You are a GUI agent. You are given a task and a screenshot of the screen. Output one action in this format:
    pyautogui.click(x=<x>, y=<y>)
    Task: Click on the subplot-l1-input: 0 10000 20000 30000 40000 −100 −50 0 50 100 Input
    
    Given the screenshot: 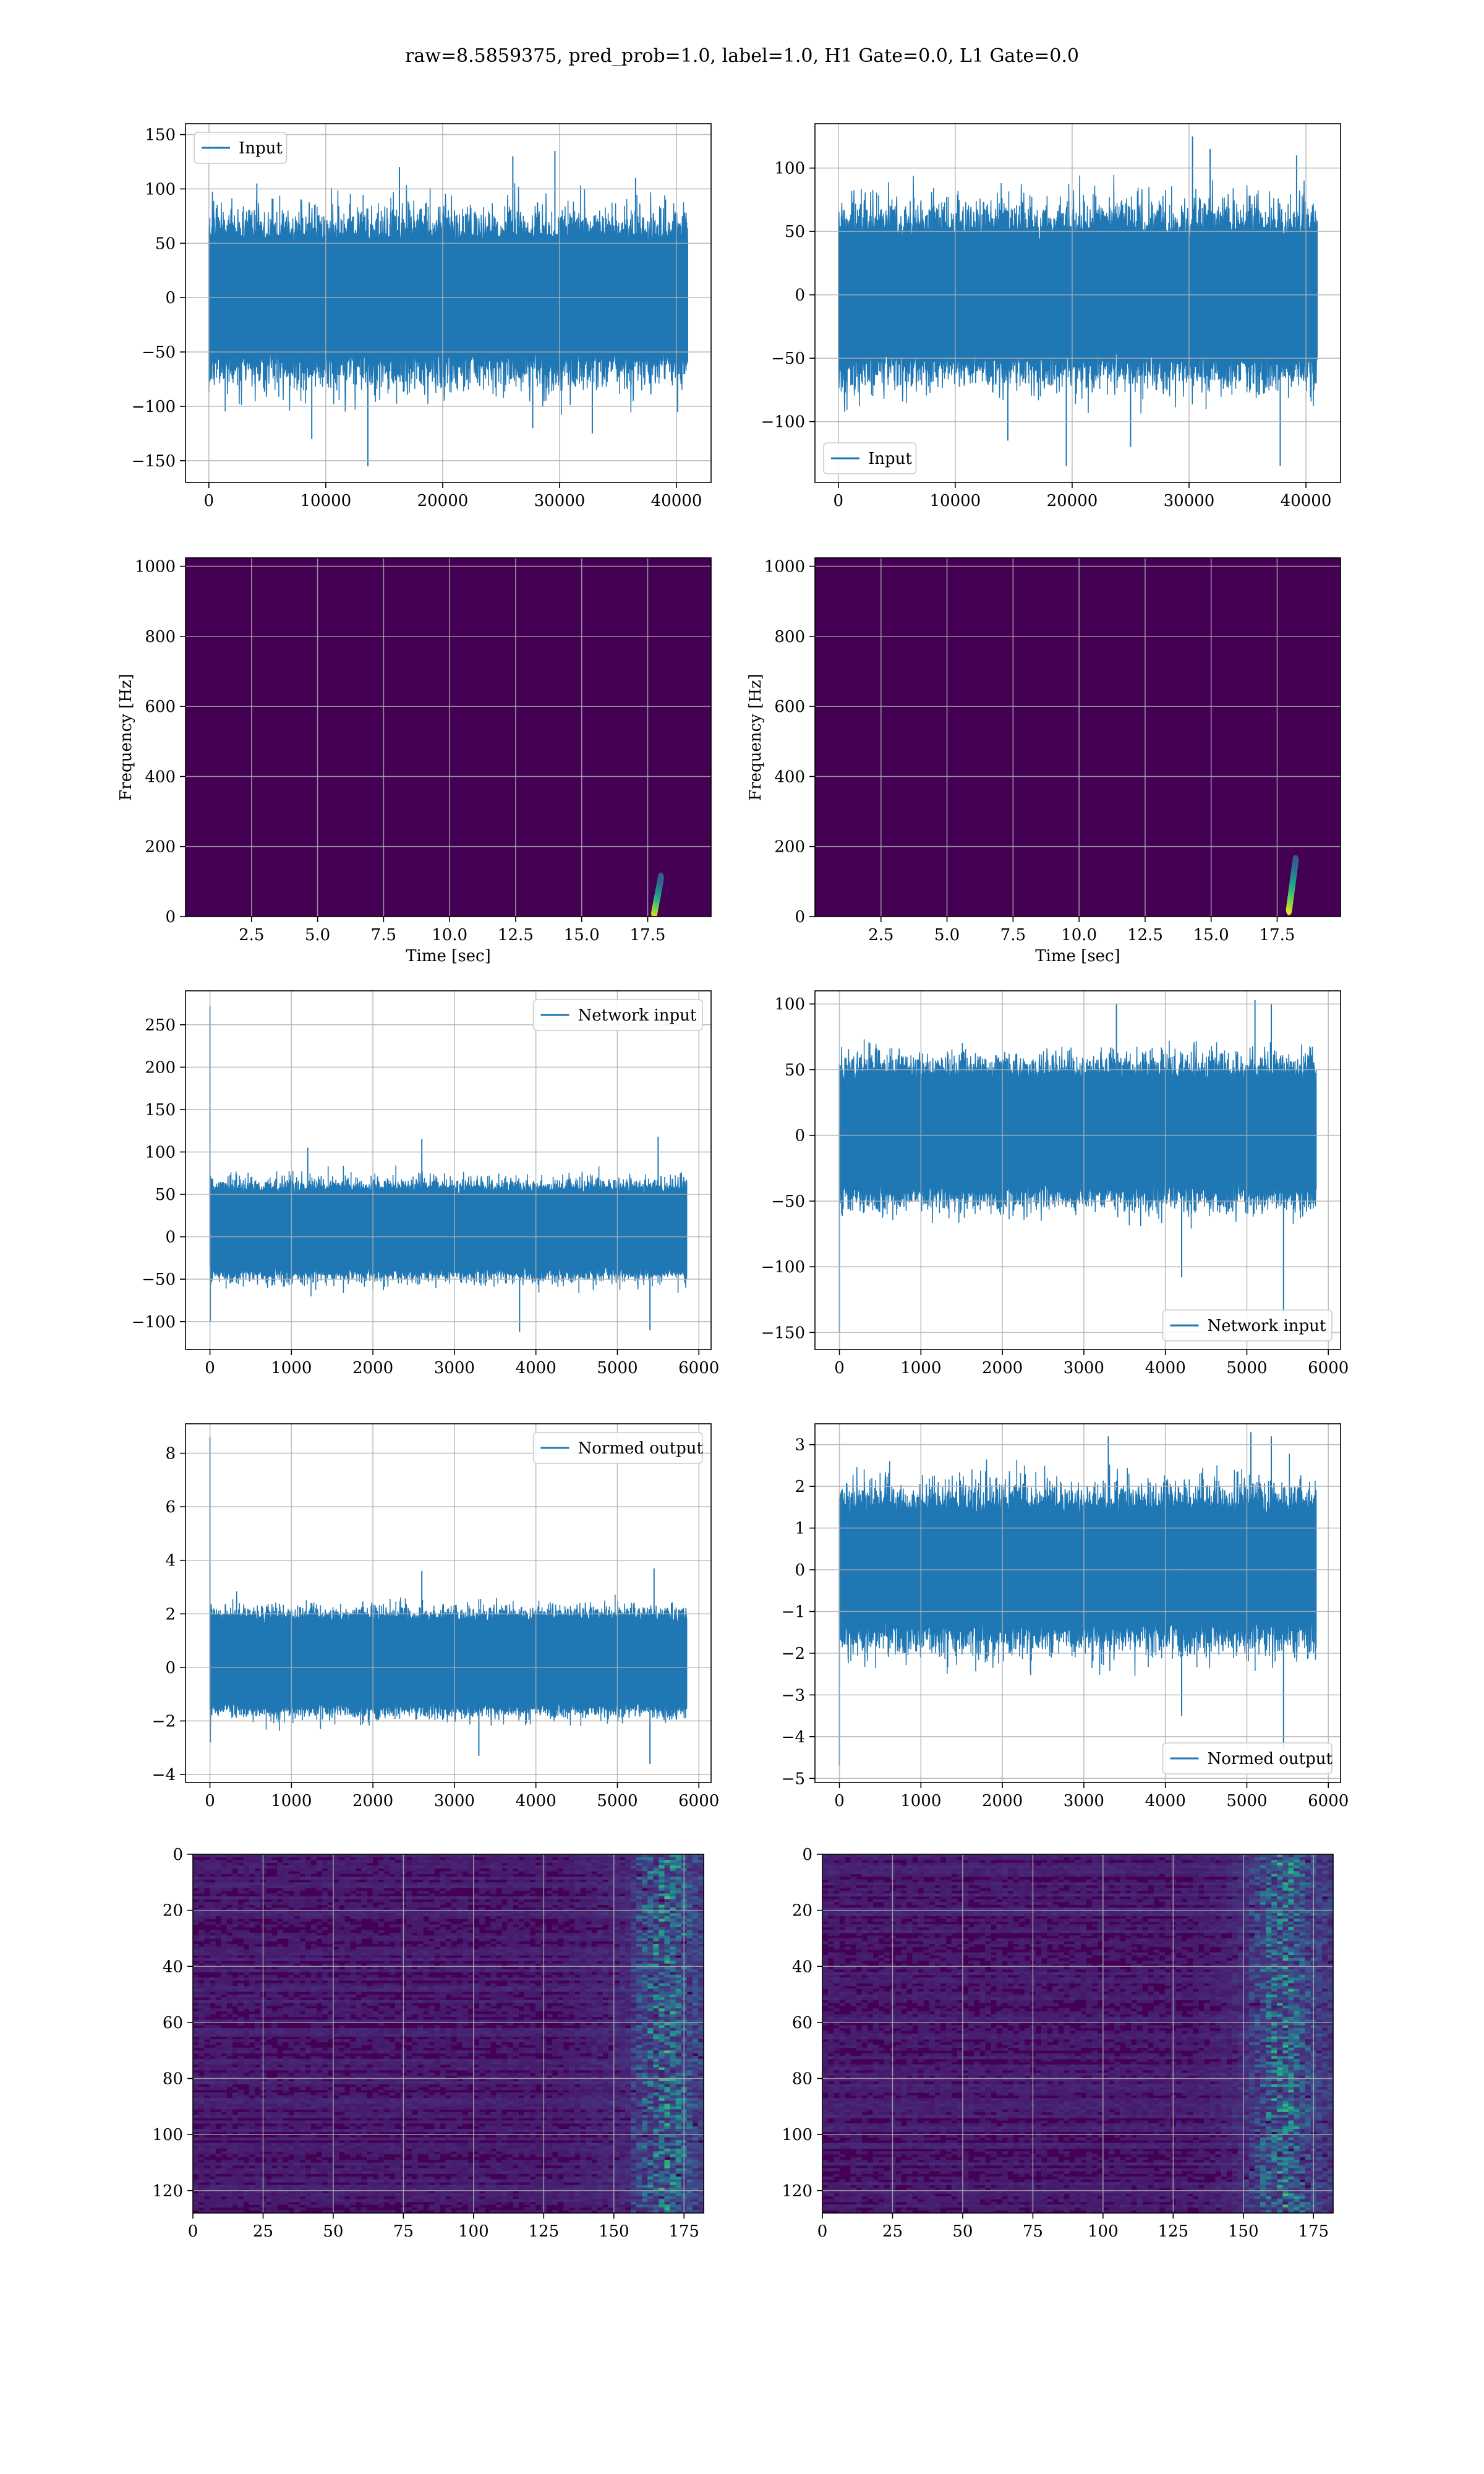 What is the action you would take?
    pyautogui.click(x=1051, y=316)
    